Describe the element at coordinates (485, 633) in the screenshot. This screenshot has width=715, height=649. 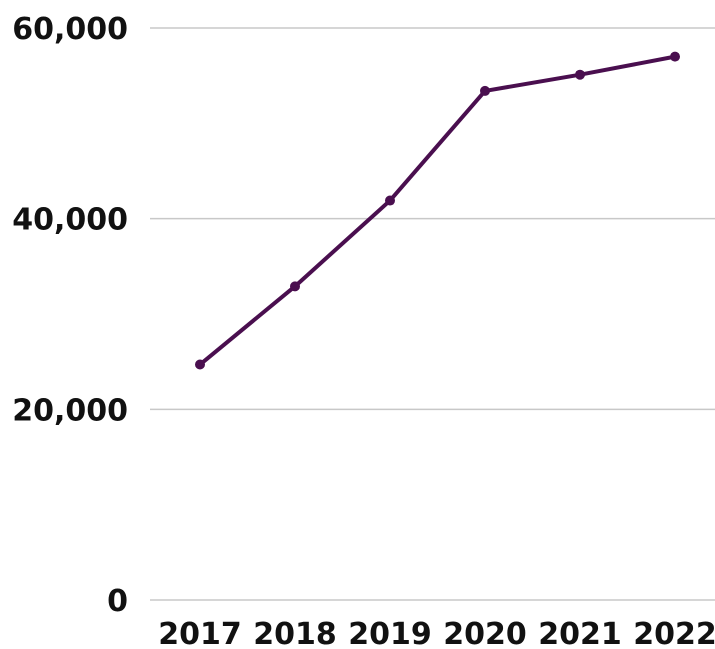
I see `x-tick-label: 2020` at that location.